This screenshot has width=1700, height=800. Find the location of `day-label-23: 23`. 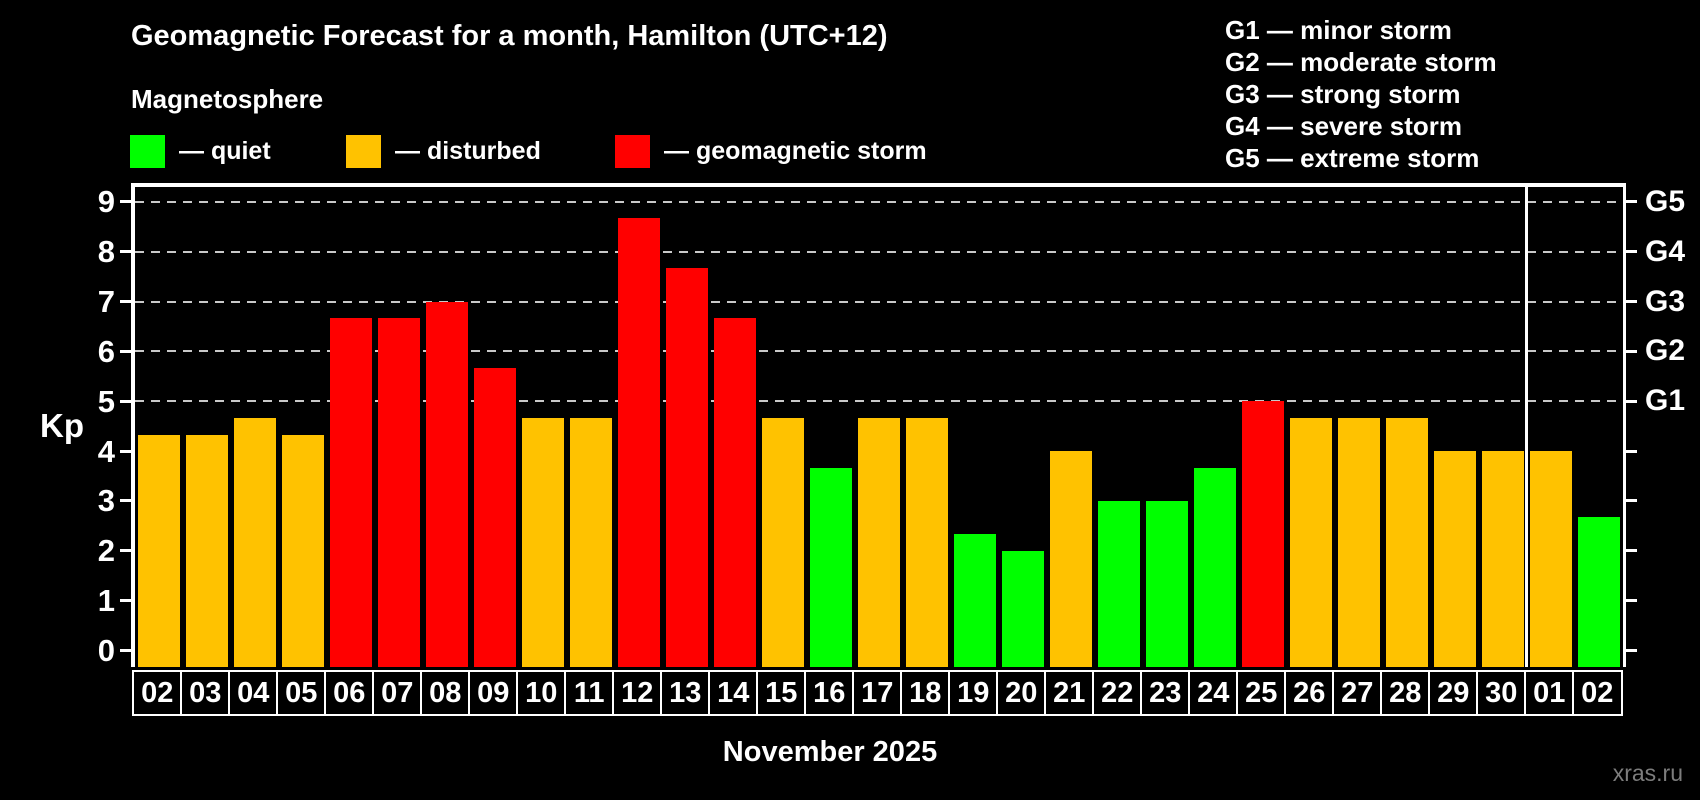

day-label-23: 23 is located at coordinates (1165, 693).